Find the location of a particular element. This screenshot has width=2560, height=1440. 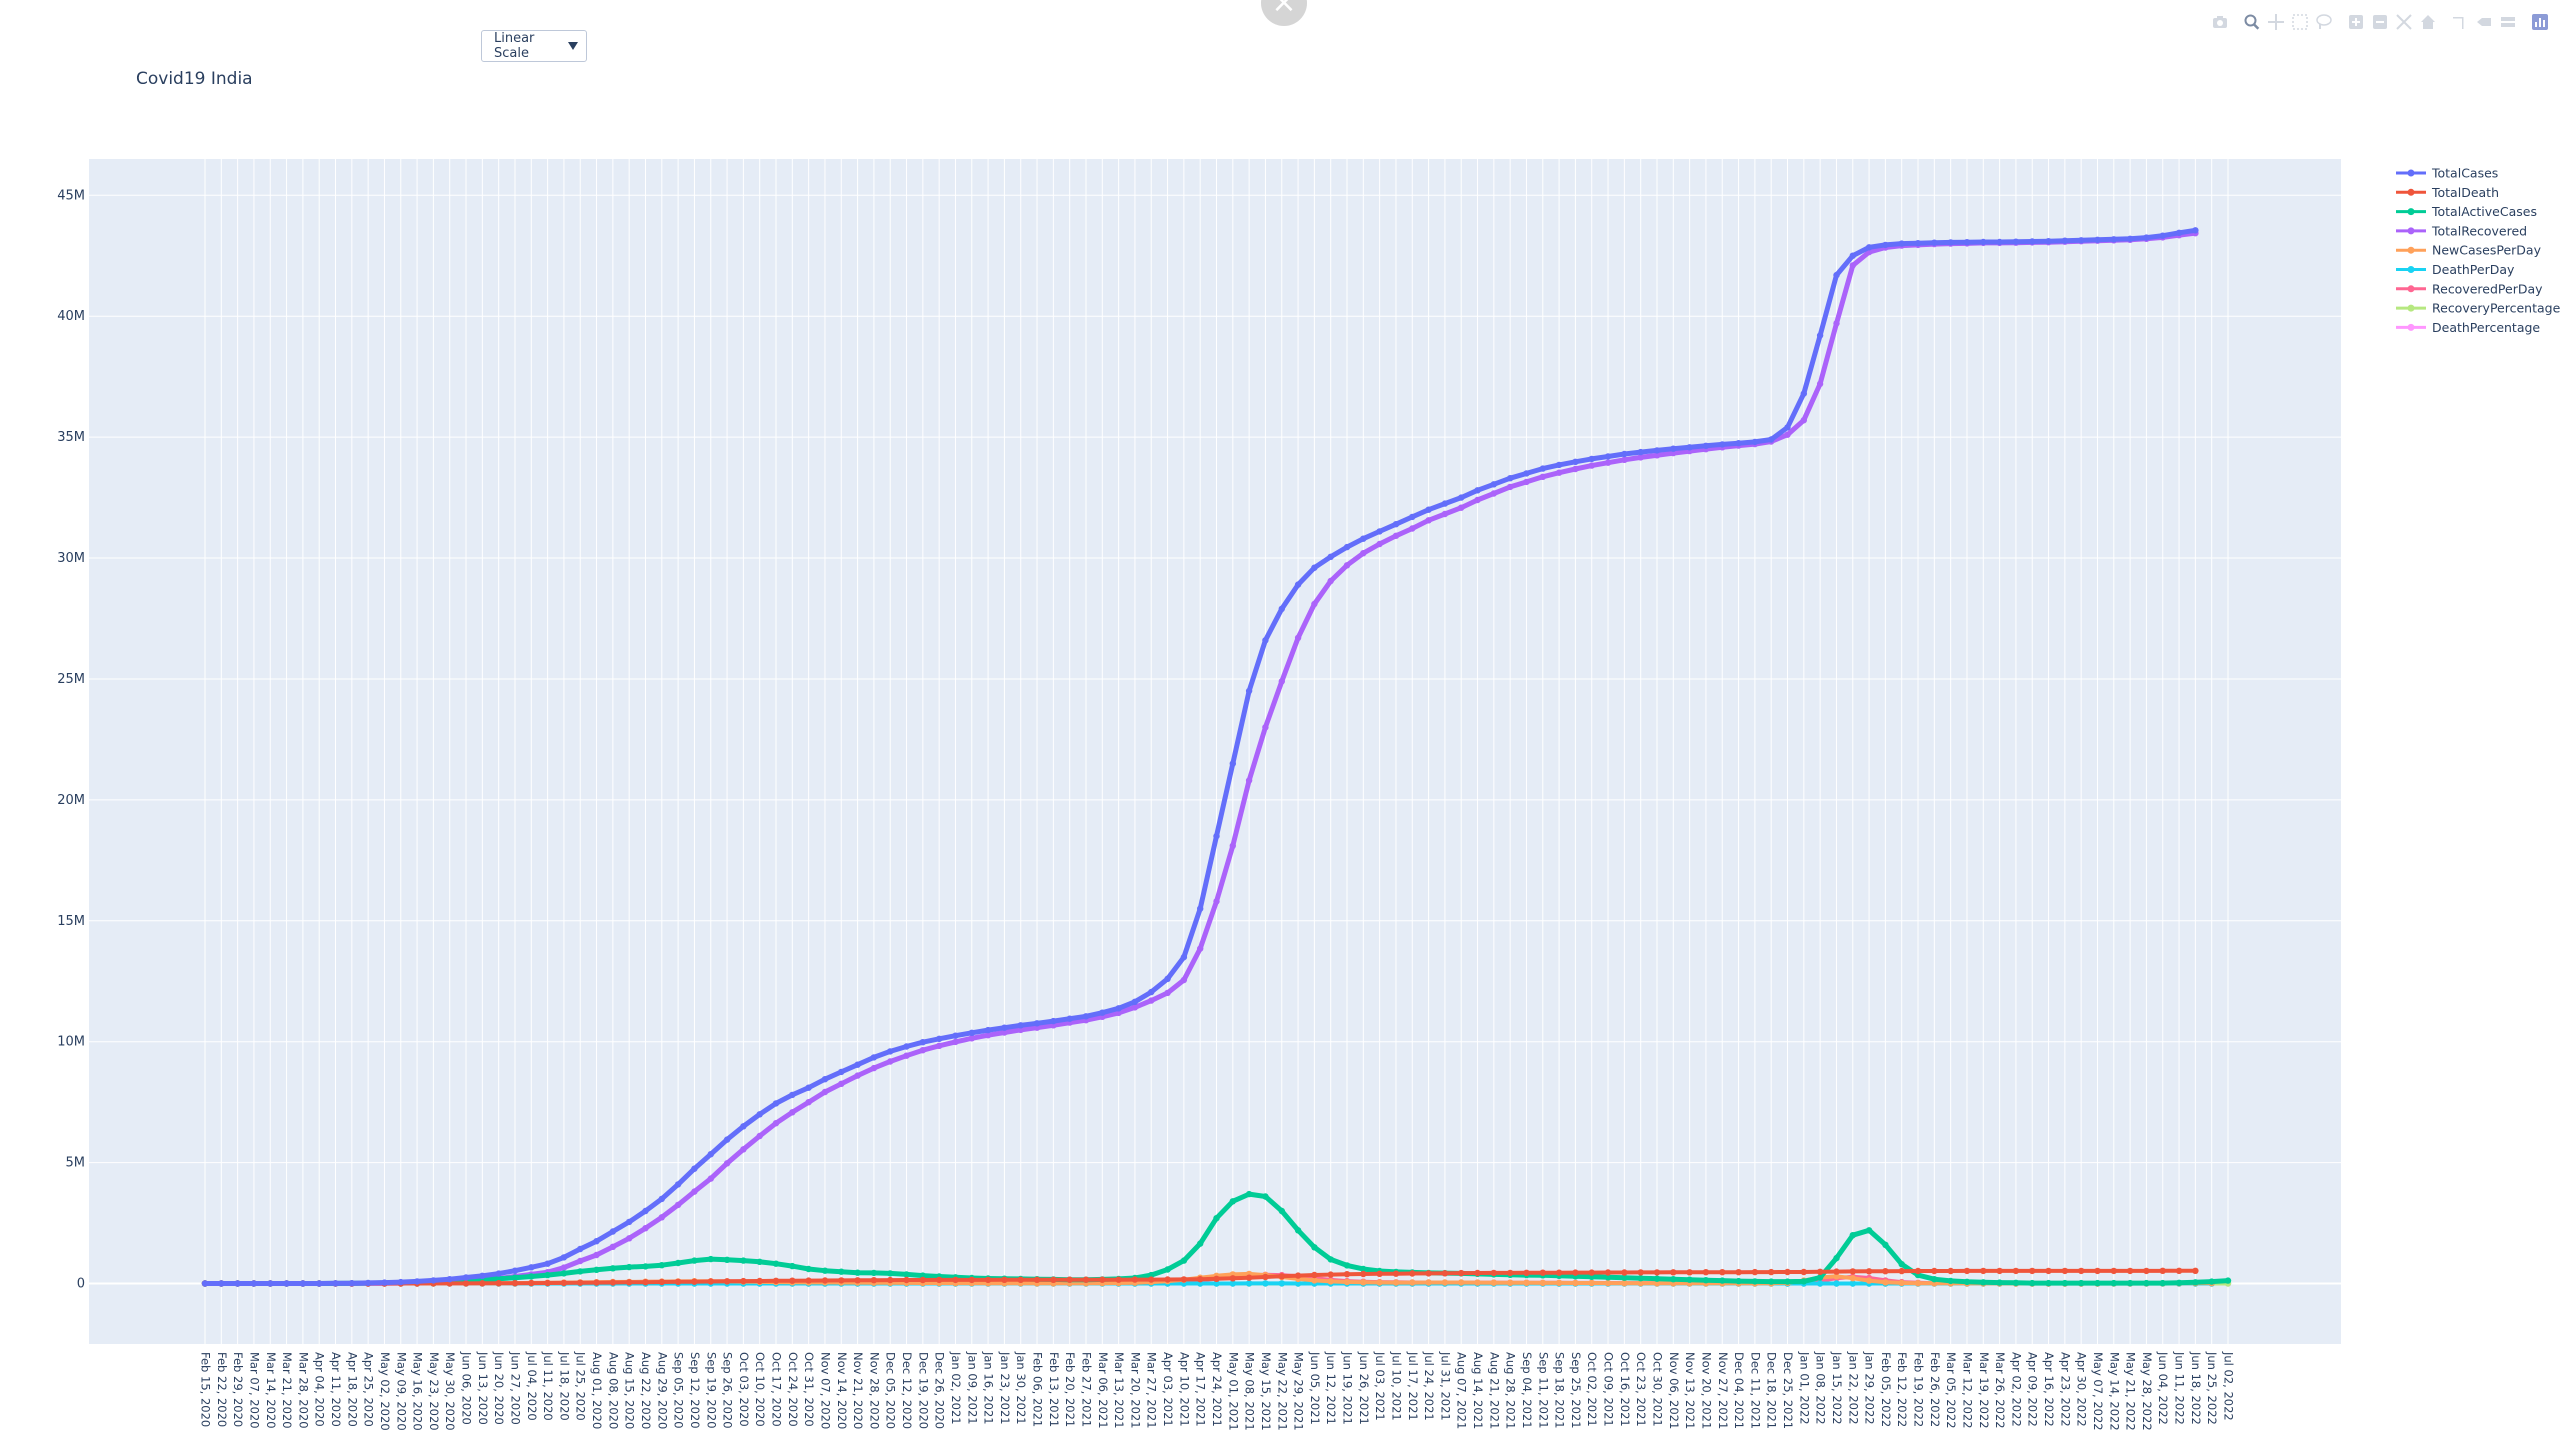

spike-lines-icon is located at coordinates (2460, 22).